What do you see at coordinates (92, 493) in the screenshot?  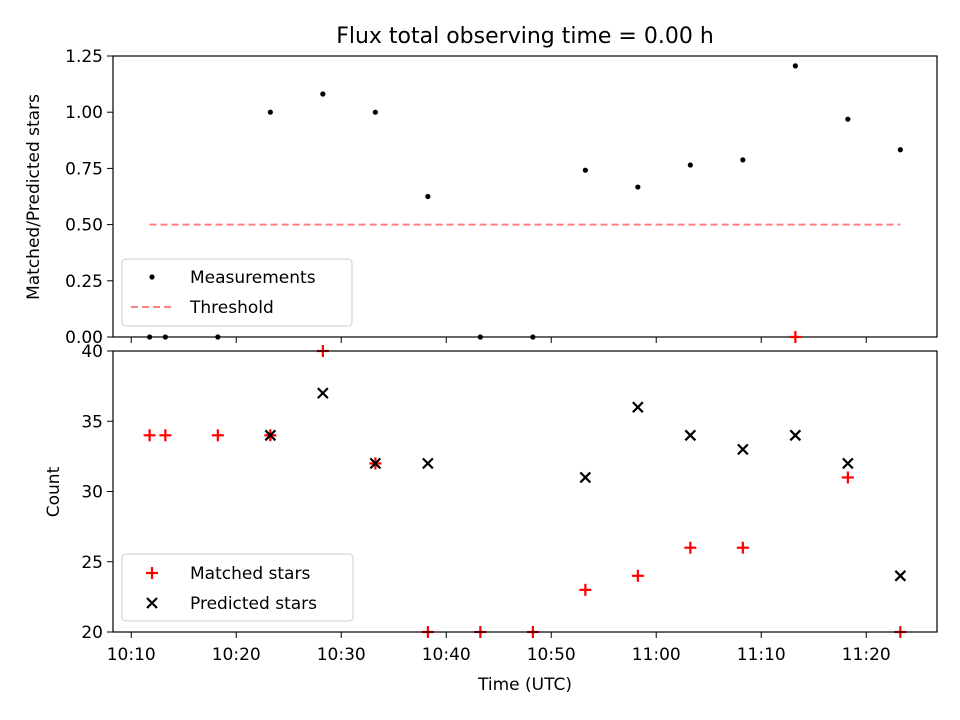 I see `count-y-tick-label: 30` at bounding box center [92, 493].